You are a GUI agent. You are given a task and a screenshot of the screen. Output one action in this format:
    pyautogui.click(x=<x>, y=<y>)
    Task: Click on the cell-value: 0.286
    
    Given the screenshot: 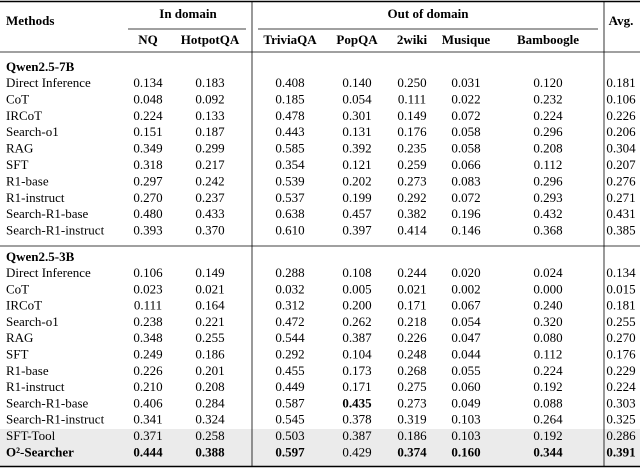 What is the action you would take?
    pyautogui.click(x=621, y=435)
    